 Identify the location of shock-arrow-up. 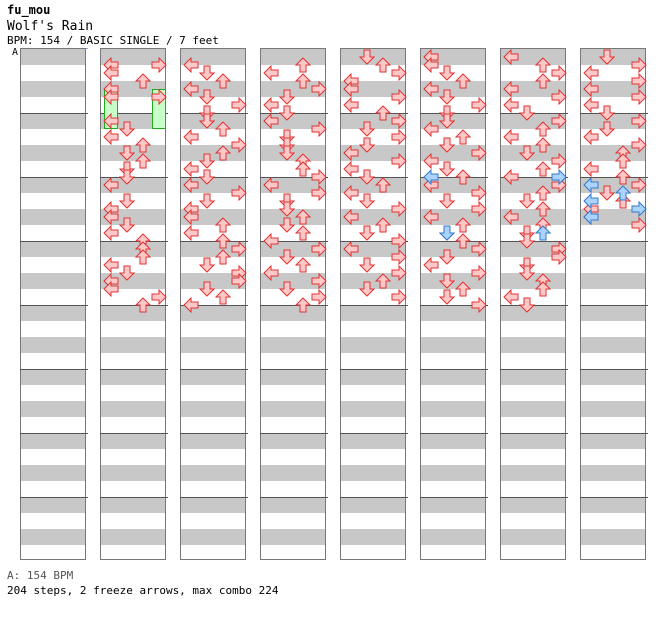
(623, 193).